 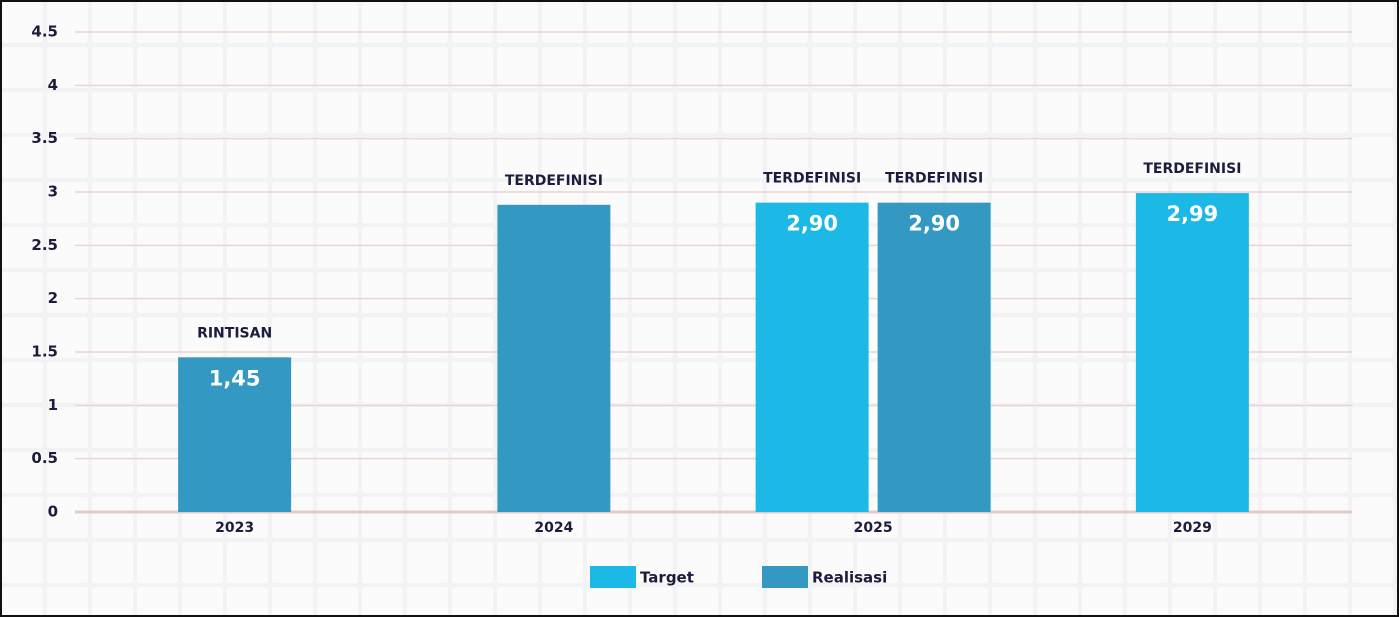 I want to click on y-tick-label: 1.5, so click(x=44, y=352).